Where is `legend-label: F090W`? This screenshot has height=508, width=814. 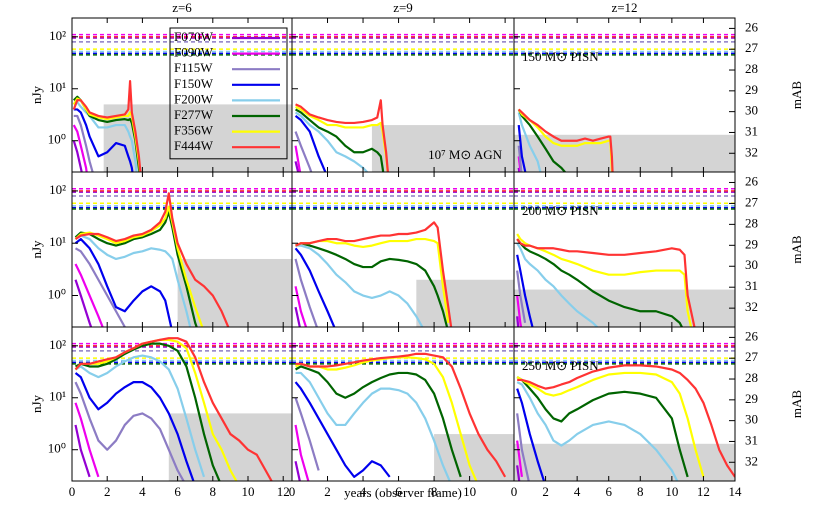 legend-label: F090W is located at coordinates (194, 52).